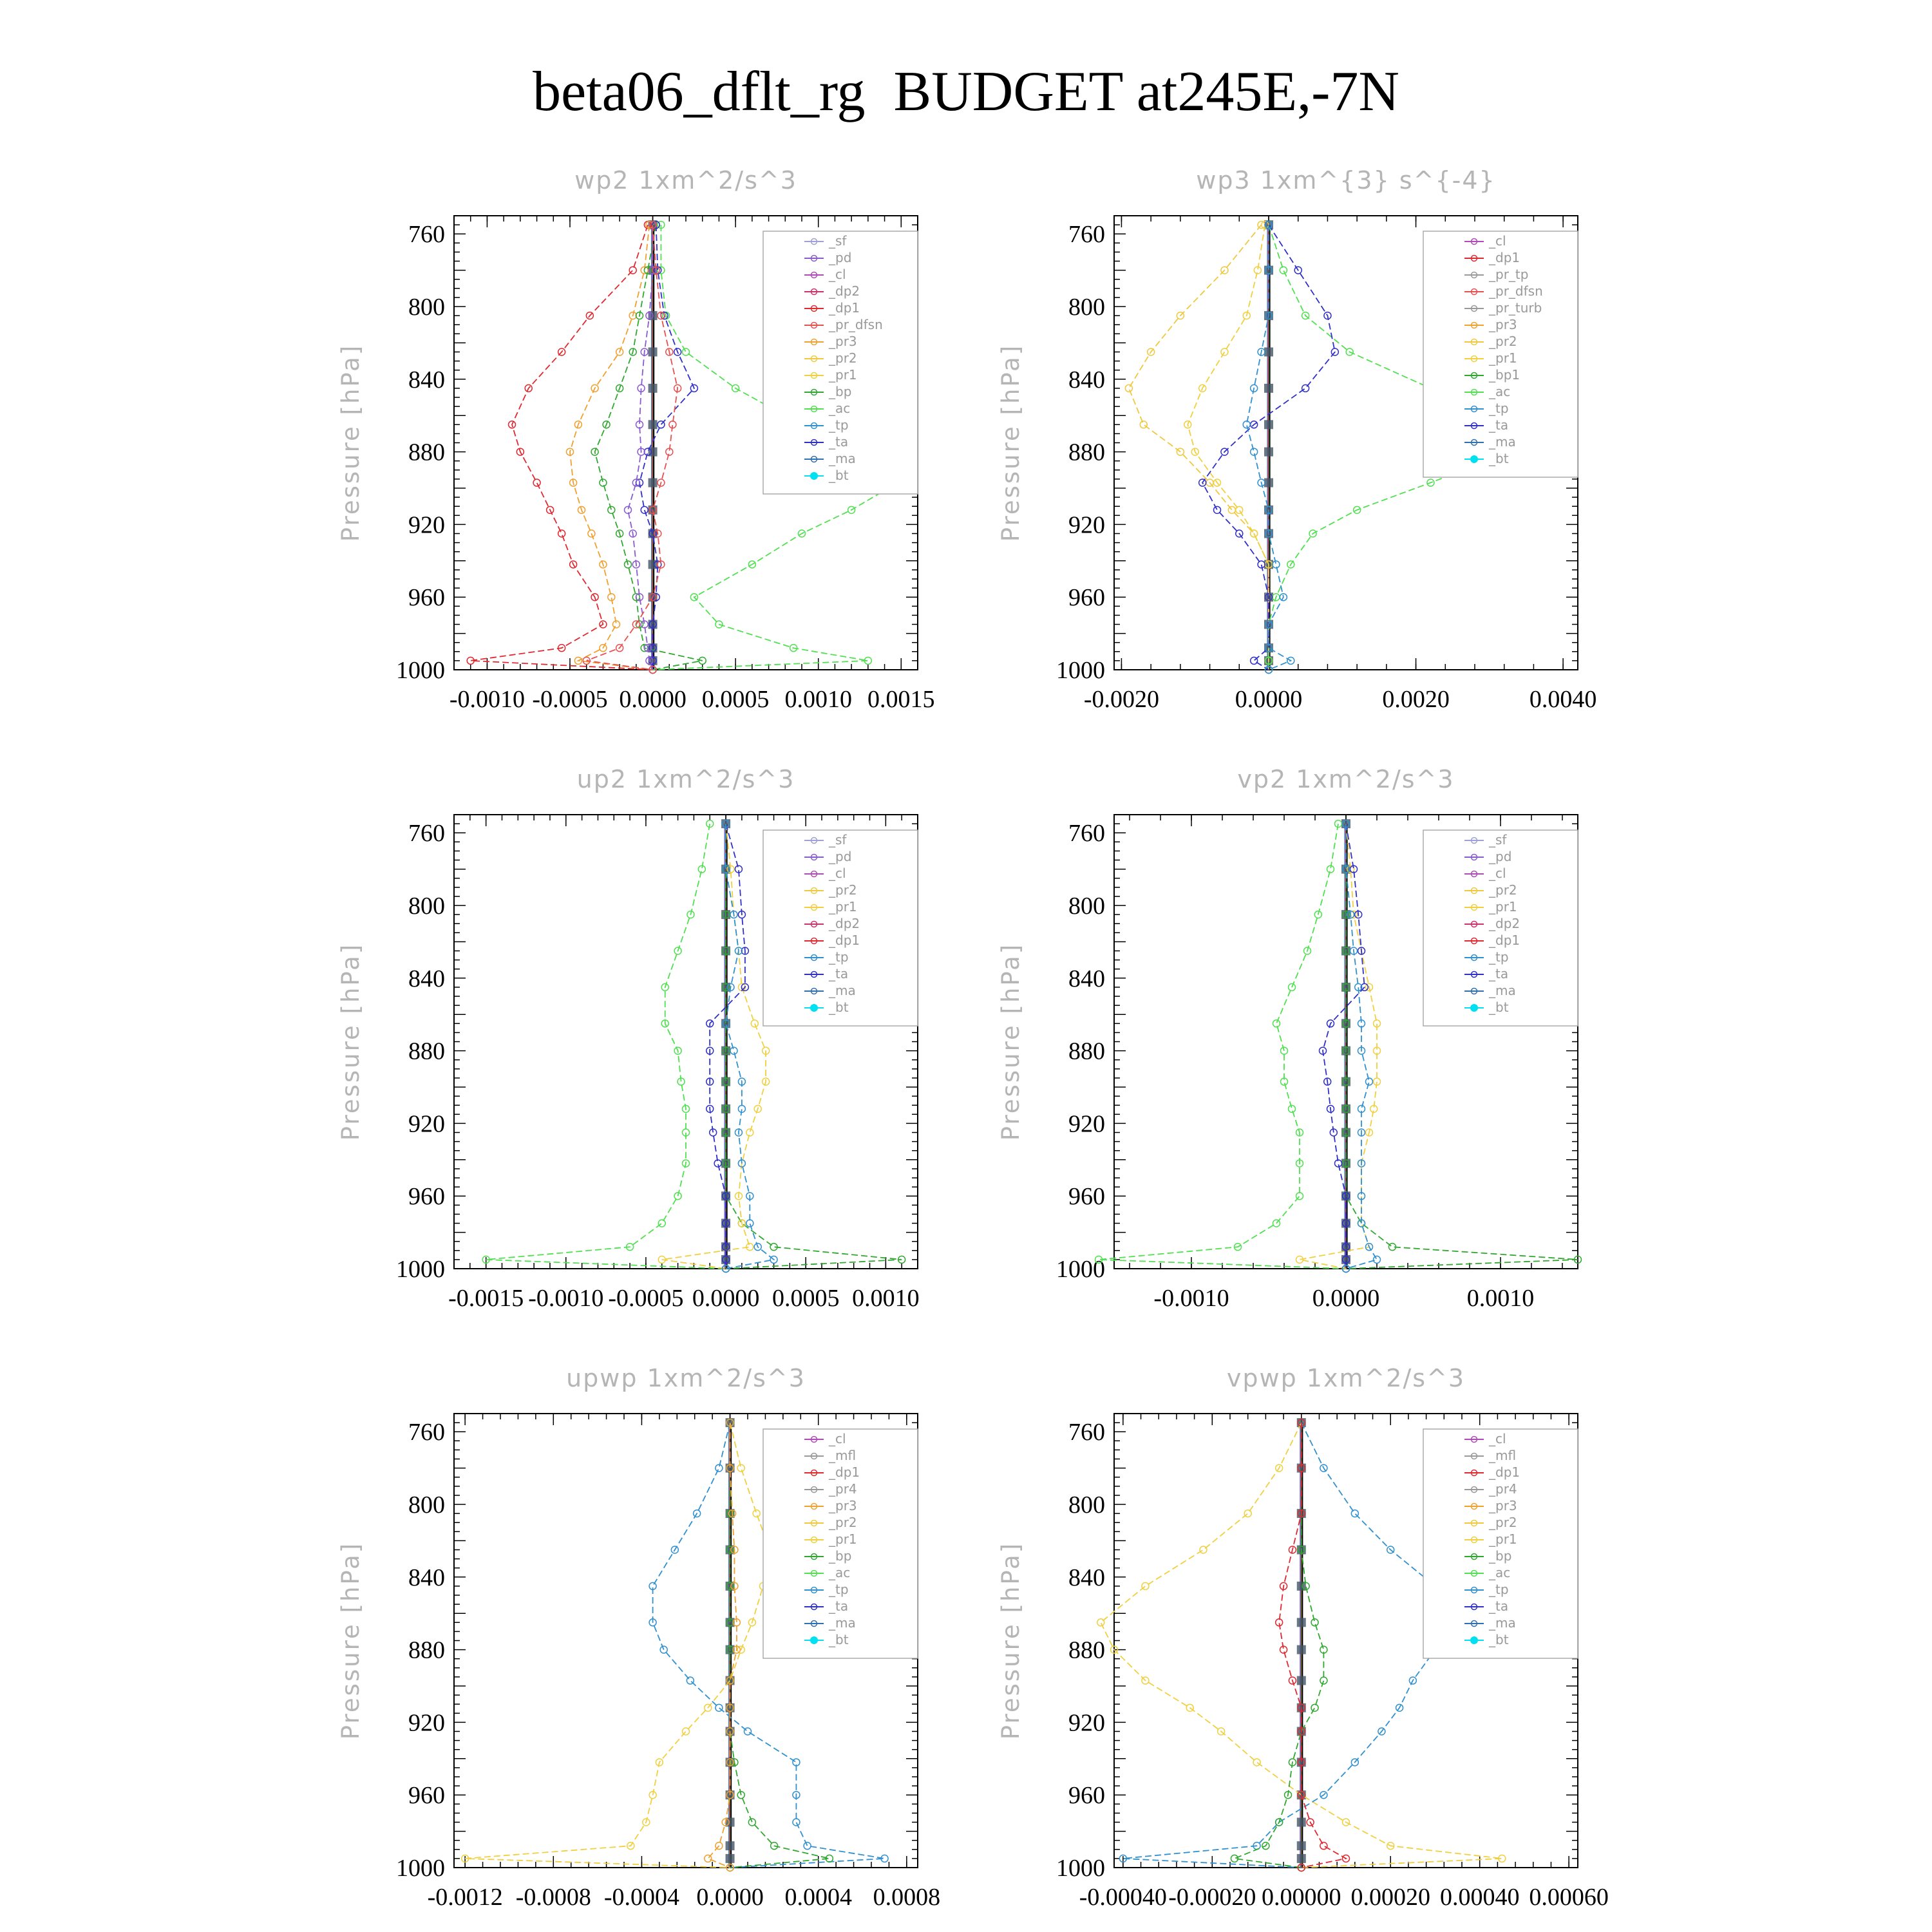 The image size is (1932, 1932). What do you see at coordinates (736, 699) in the screenshot?
I see `x-tick-label: 0.0005` at bounding box center [736, 699].